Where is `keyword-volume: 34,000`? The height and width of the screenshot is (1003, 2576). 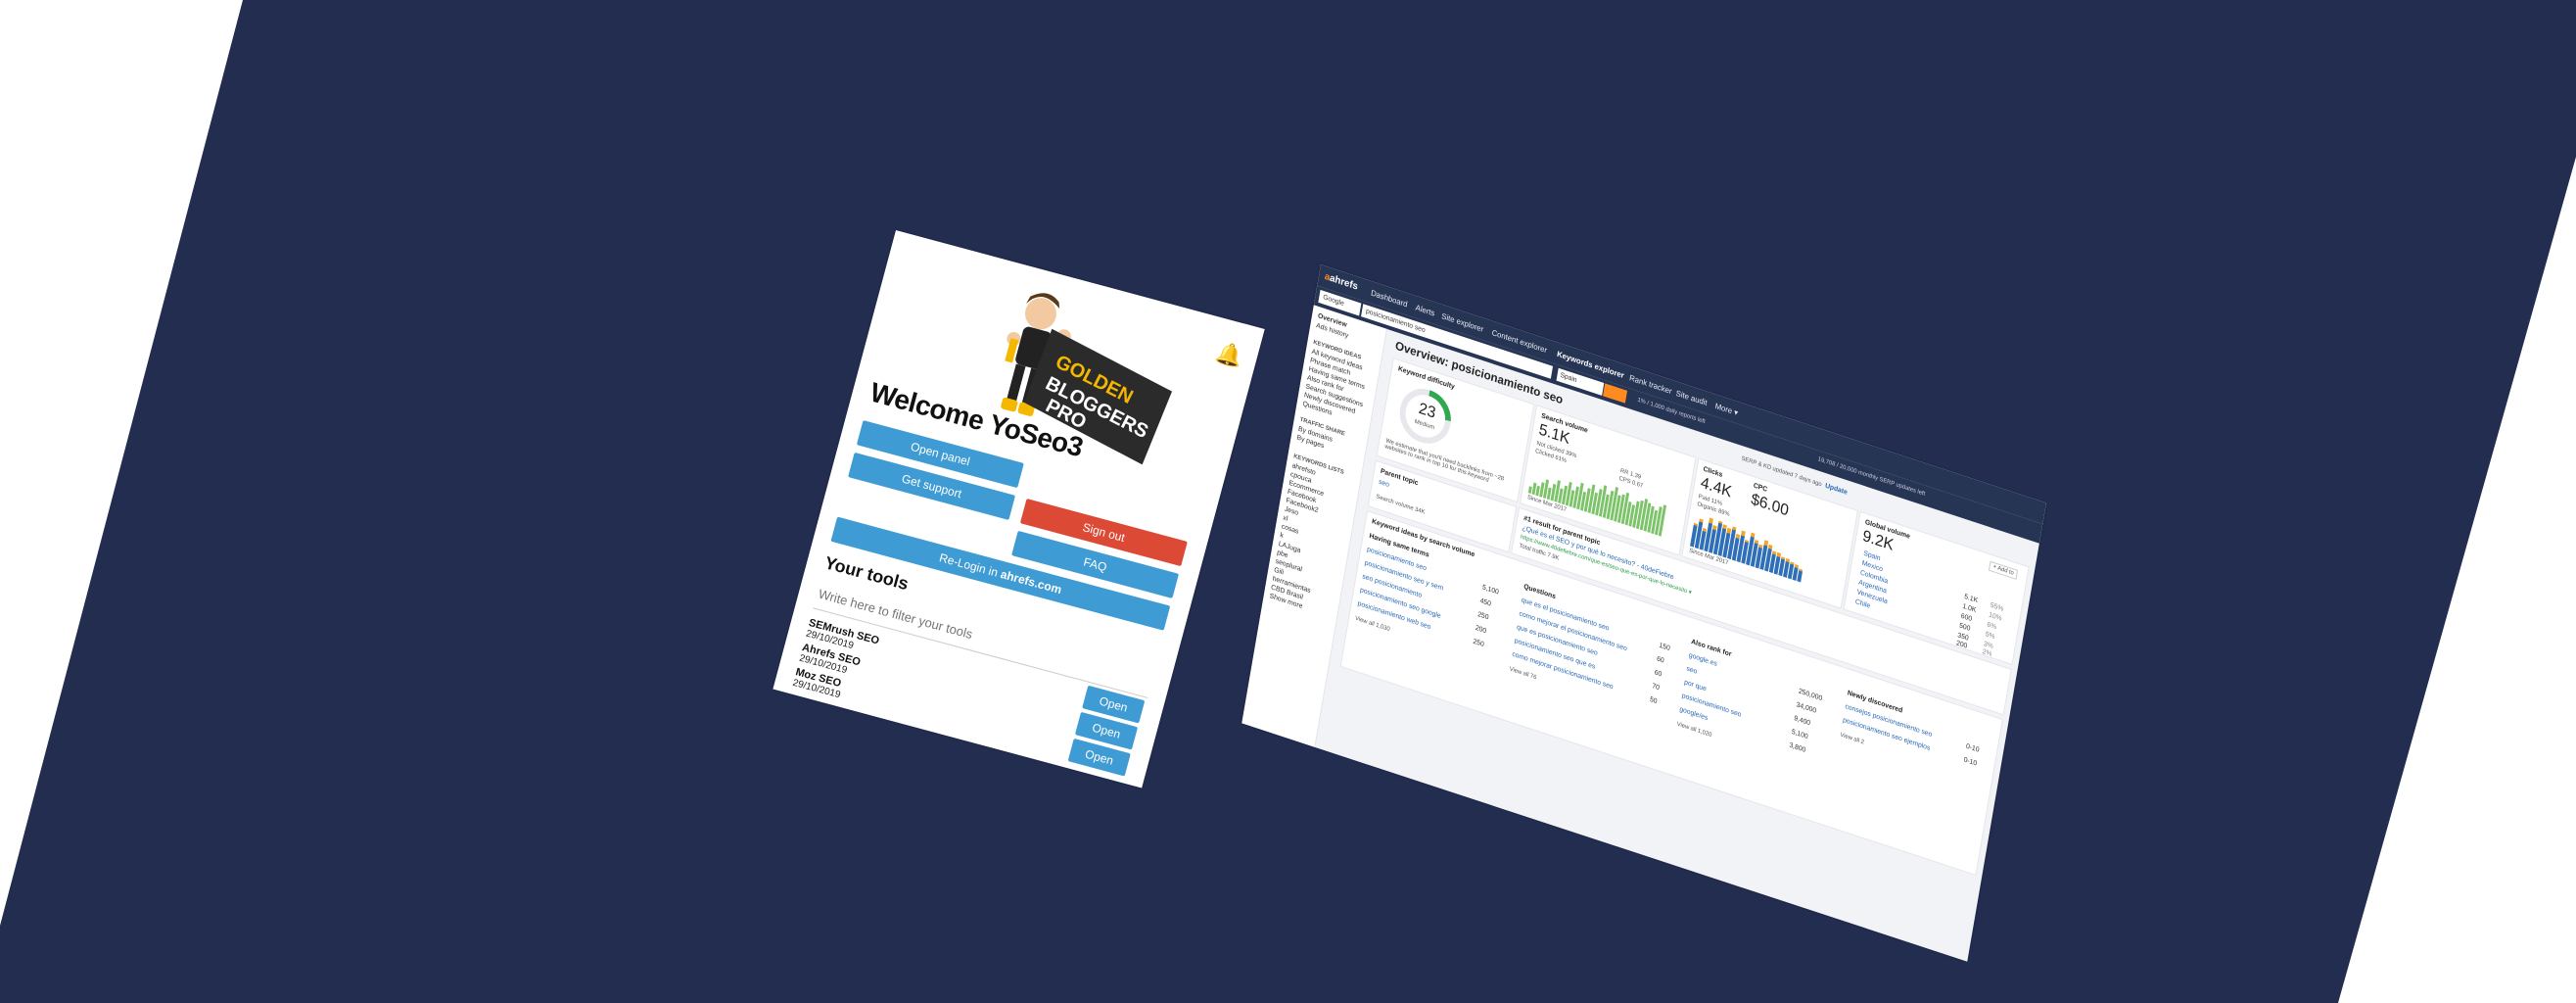
keyword-volume: 34,000 is located at coordinates (1806, 708).